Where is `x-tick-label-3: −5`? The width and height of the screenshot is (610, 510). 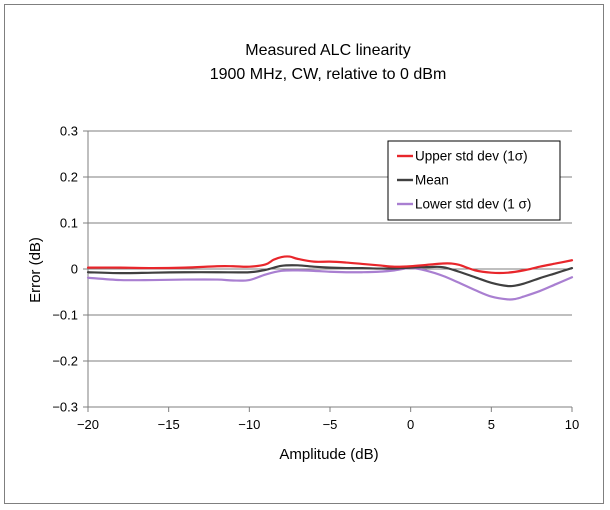
x-tick-label-3: −5 is located at coordinates (330, 424).